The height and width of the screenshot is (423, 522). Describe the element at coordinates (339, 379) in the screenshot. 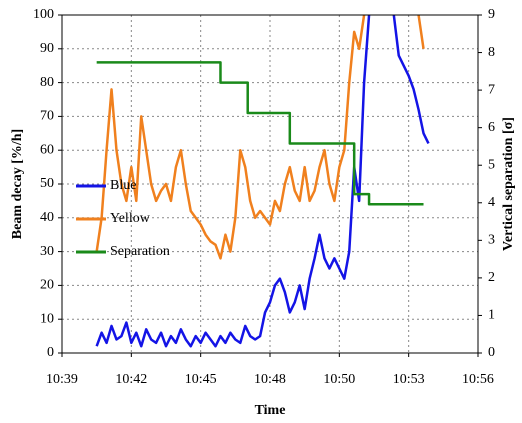

I see `x-tick-label: 10:50` at that location.